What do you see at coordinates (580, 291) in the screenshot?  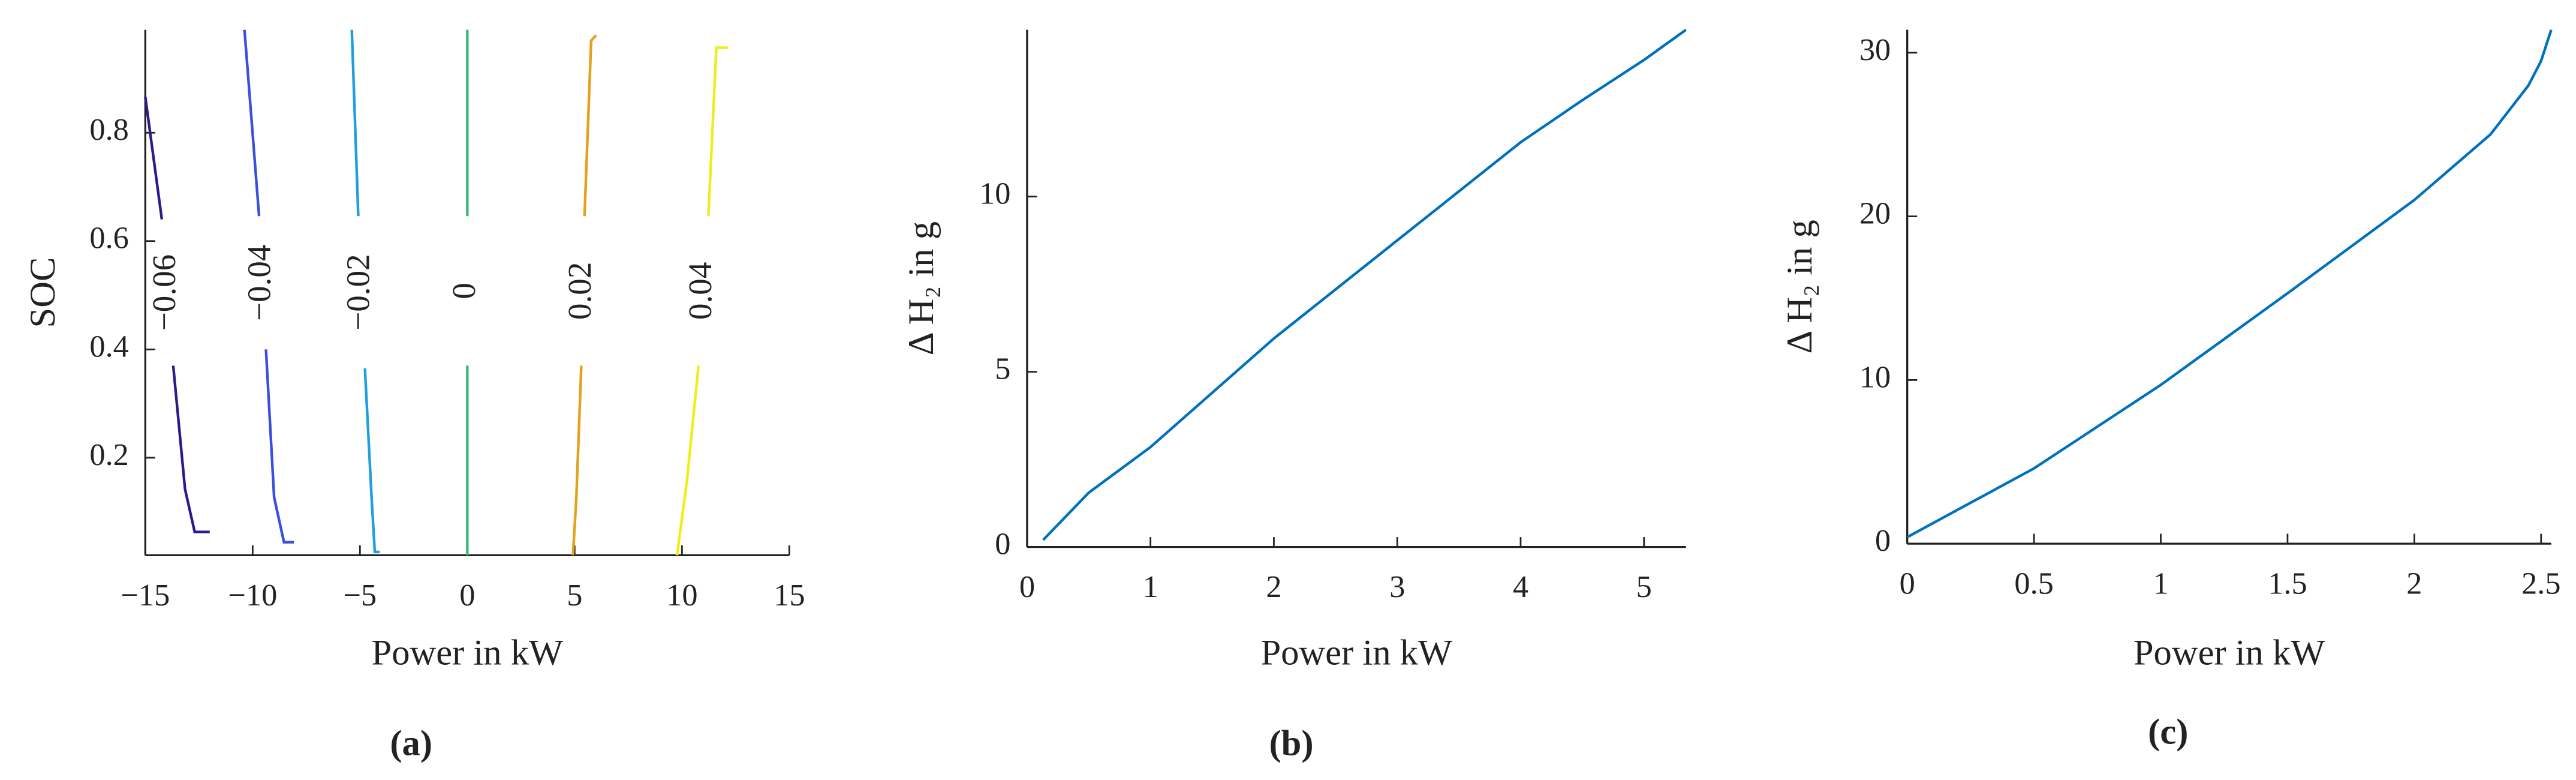 I see `contour-label: 0.02` at bounding box center [580, 291].